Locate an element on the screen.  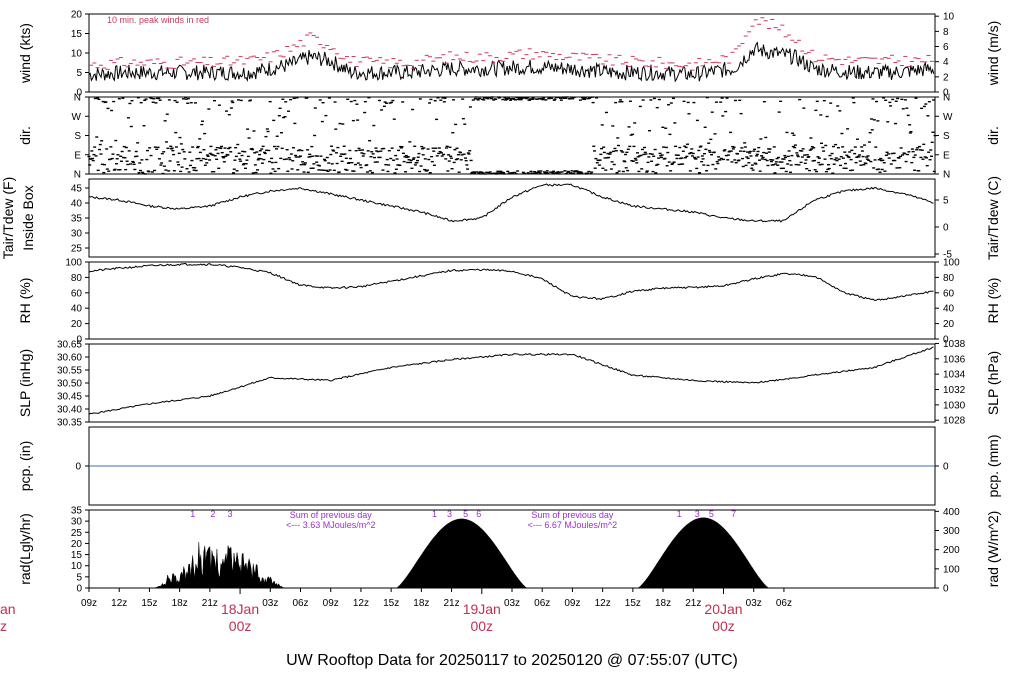
dir-ytick-label: N is located at coordinates (77, 175).